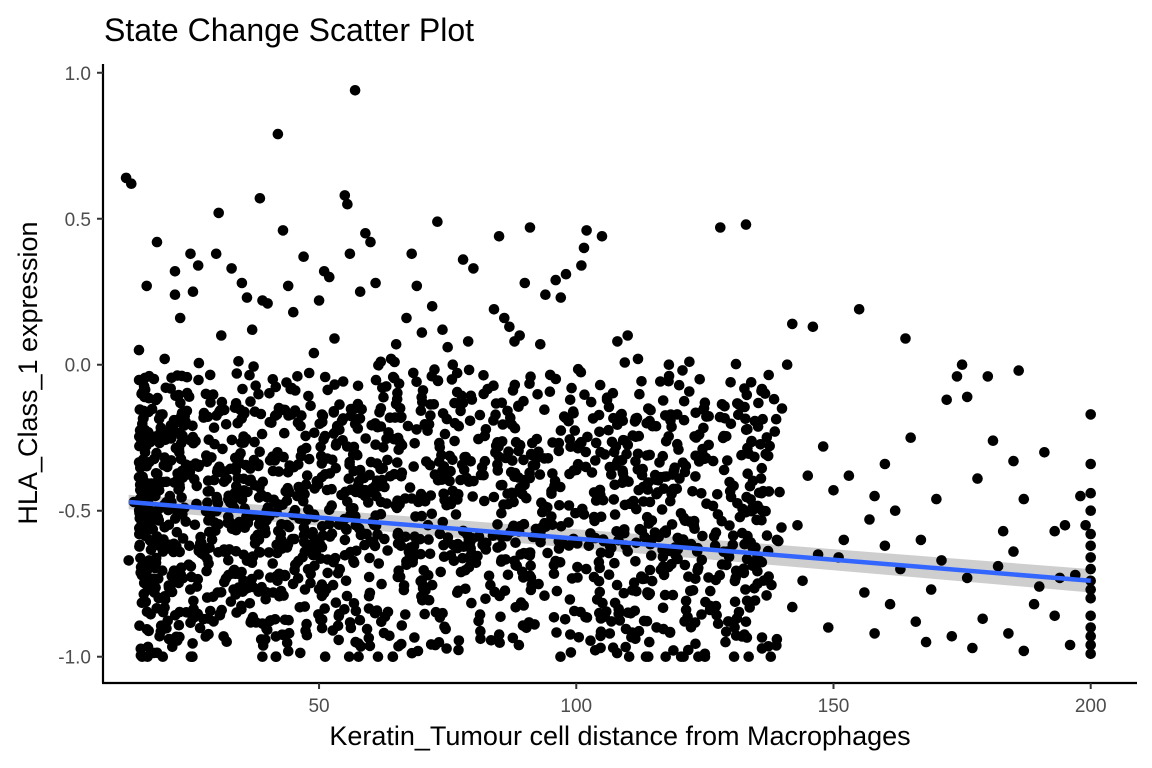 The height and width of the screenshot is (768, 1152). I want to click on x-tick-label: 100, so click(576, 706).